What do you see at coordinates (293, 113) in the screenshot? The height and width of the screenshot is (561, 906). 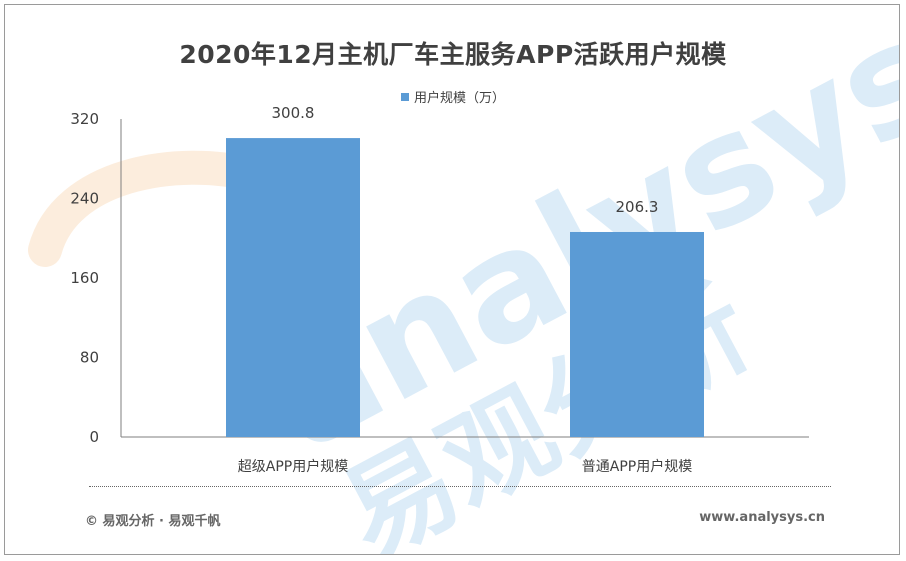 I see `data-label: 300.8` at bounding box center [293, 113].